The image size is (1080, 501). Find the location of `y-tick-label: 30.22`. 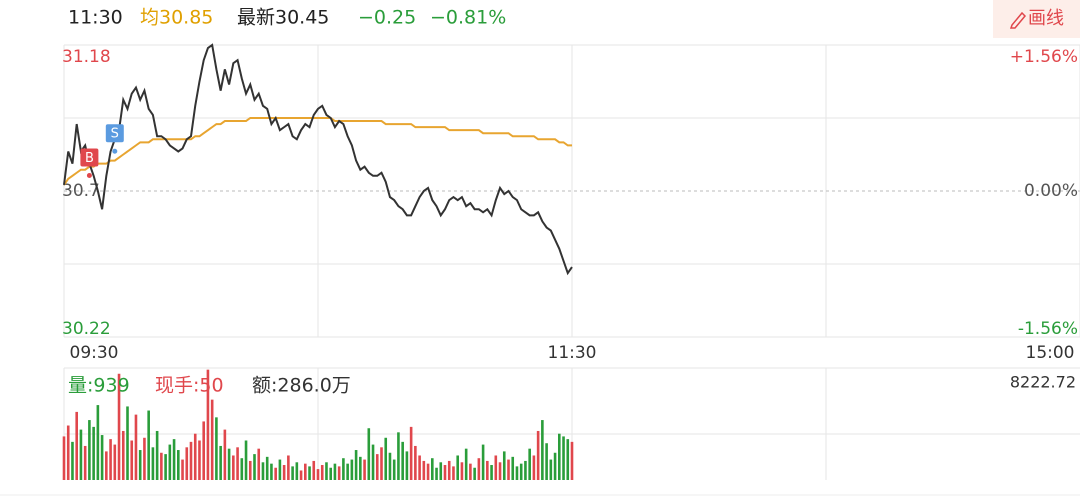

y-tick-label: 30.22 is located at coordinates (86, 329).